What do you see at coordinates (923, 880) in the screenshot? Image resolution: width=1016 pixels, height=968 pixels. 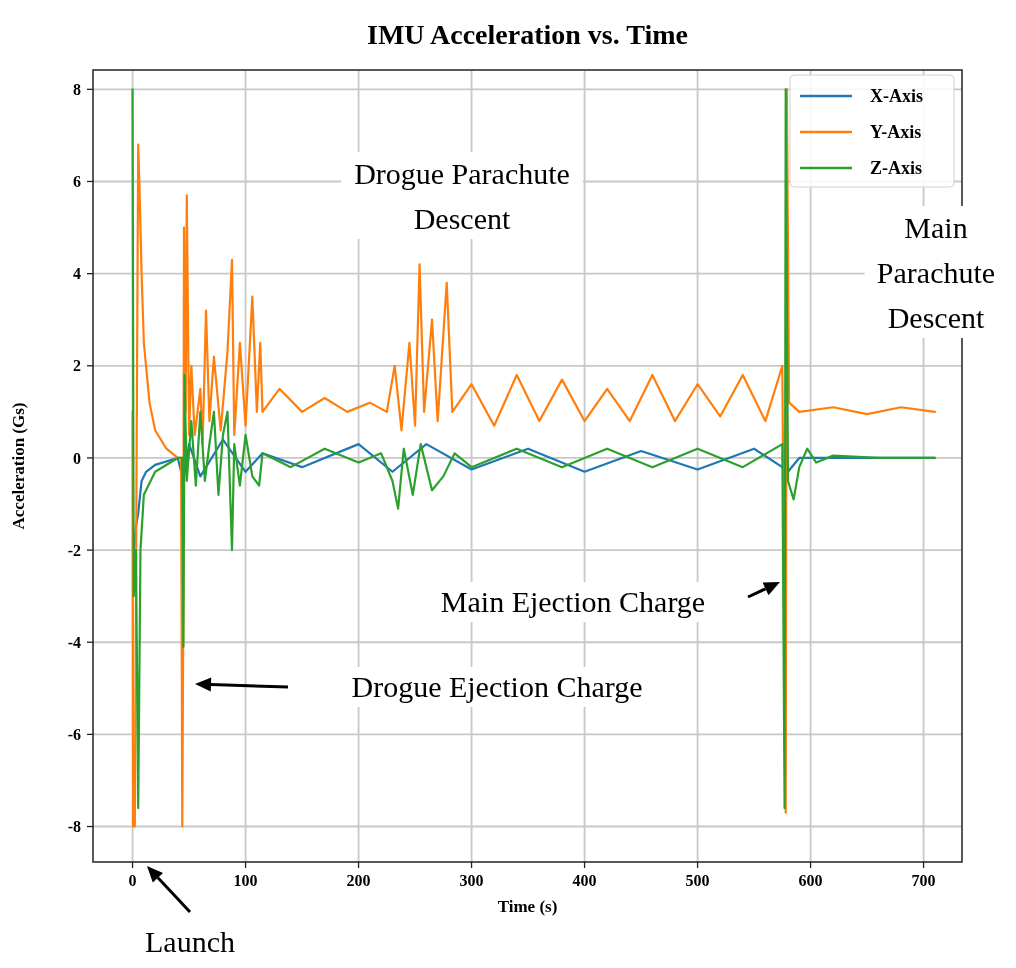 I see `x-tick-label: 700` at bounding box center [923, 880].